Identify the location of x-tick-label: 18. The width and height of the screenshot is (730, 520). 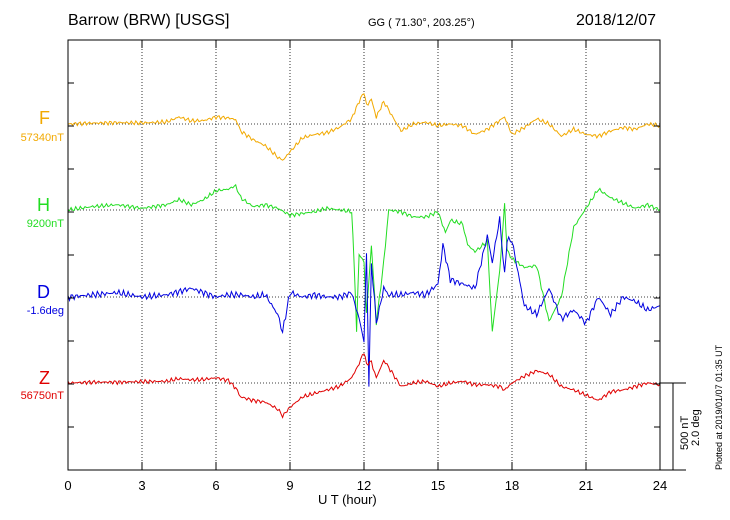
(512, 485).